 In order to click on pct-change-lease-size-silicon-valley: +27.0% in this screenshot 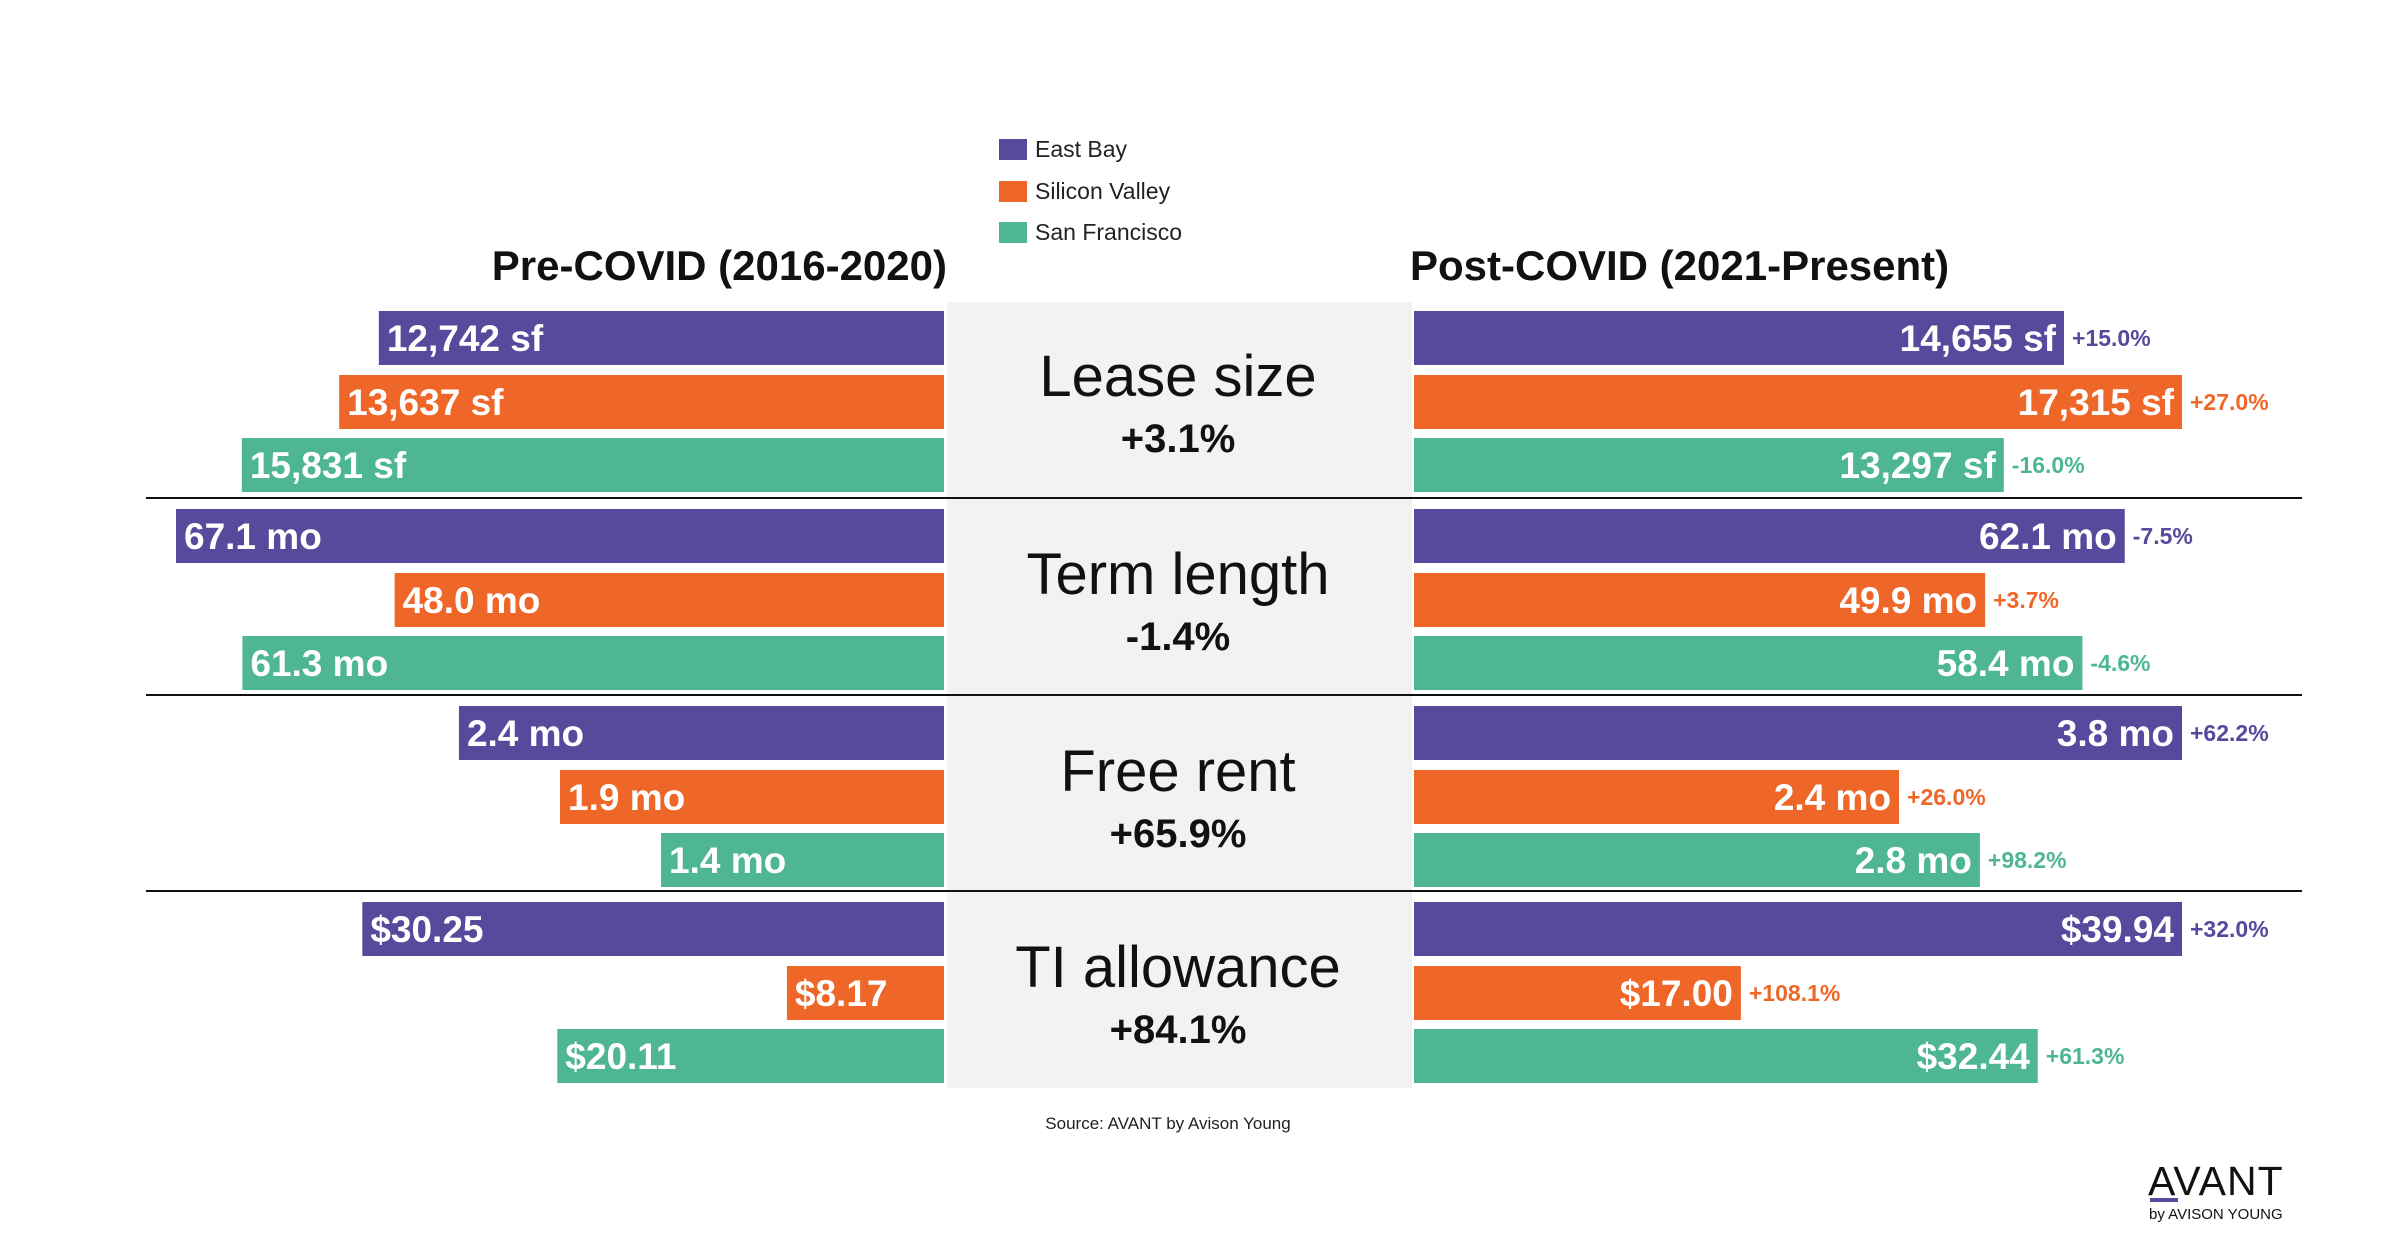, I will do `click(2229, 402)`.